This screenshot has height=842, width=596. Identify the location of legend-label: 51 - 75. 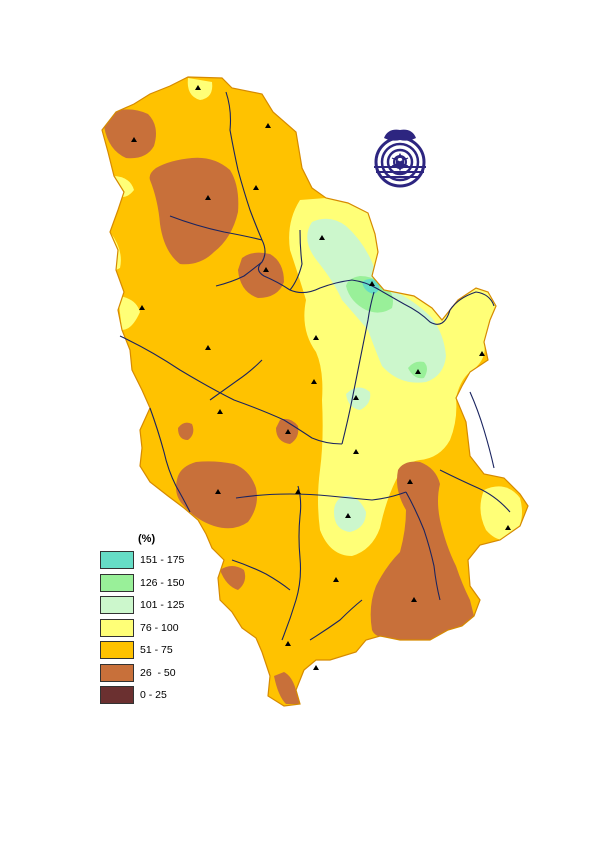
(156, 650).